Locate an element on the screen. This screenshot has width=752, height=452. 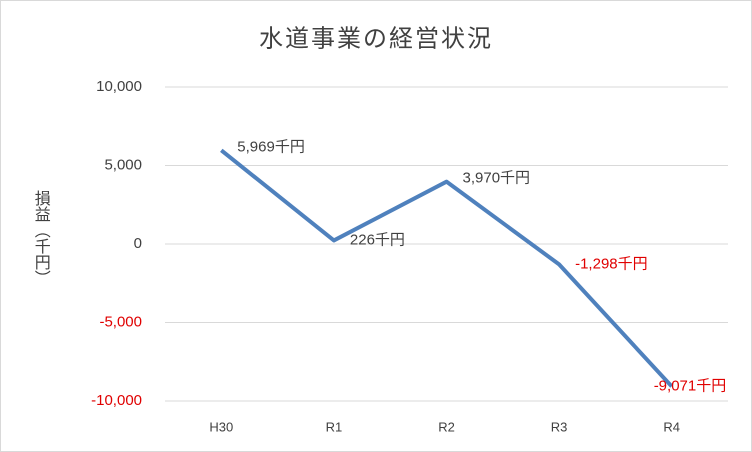
data-label: 5,969千円 is located at coordinates (271, 146).